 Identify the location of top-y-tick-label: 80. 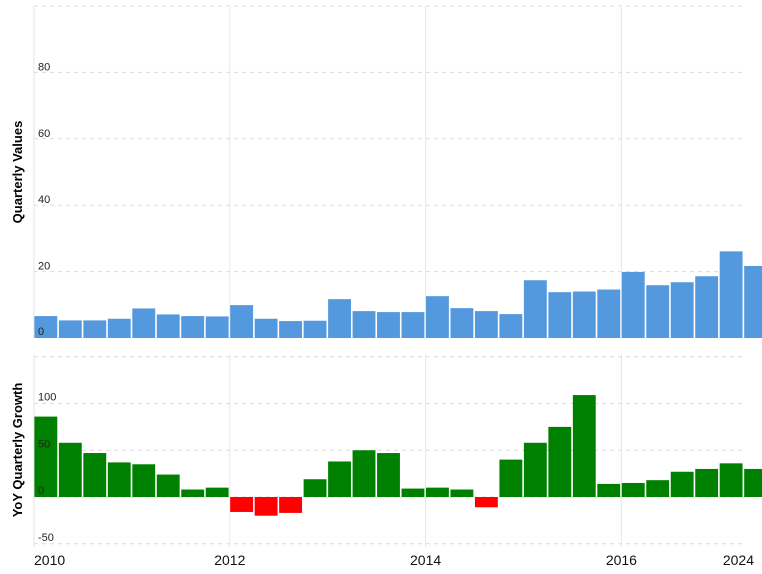
(44, 67).